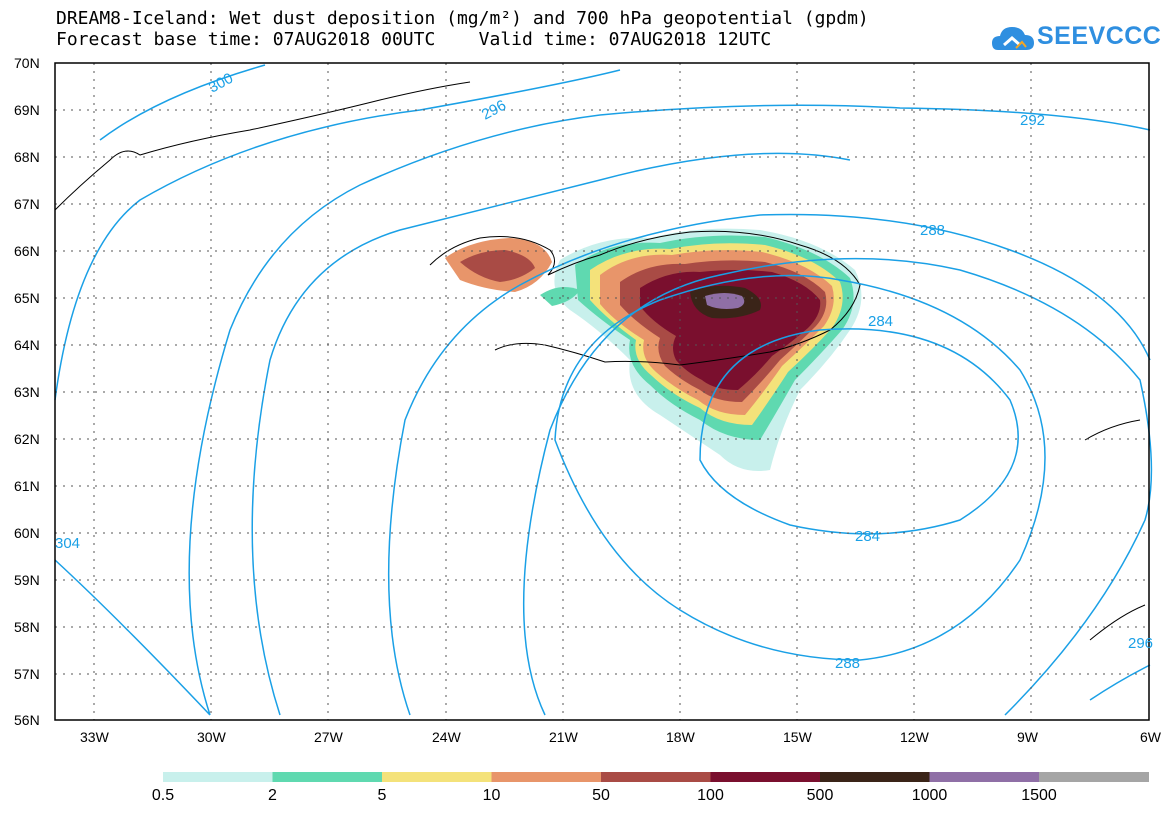 This screenshot has width=1175, height=815. I want to click on lon-label: 33W, so click(95, 737).